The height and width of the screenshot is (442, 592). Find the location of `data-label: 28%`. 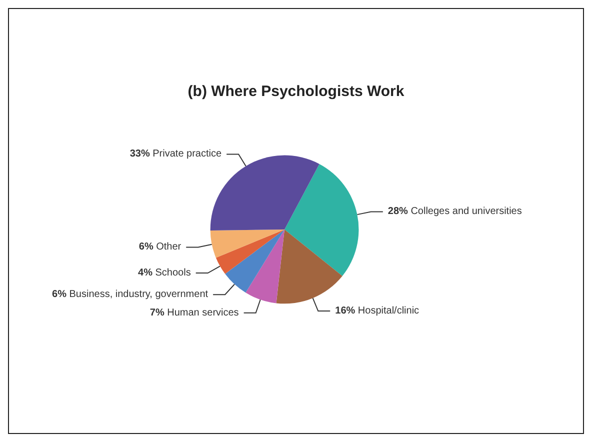

data-label: 28% is located at coordinates (398, 212).